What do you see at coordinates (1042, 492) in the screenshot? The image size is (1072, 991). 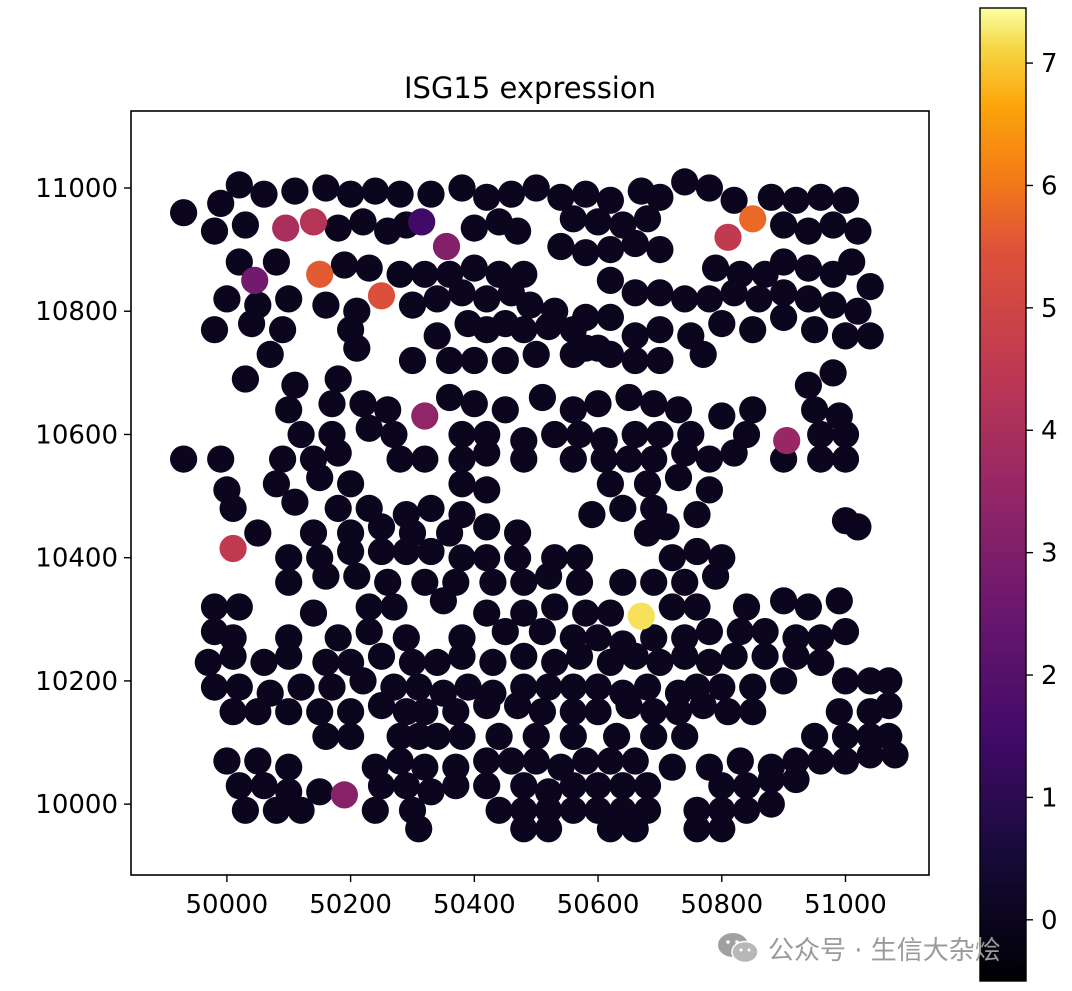 I see `colorbar-ticks: 0 1 2 3 4 5 6 7` at bounding box center [1042, 492].